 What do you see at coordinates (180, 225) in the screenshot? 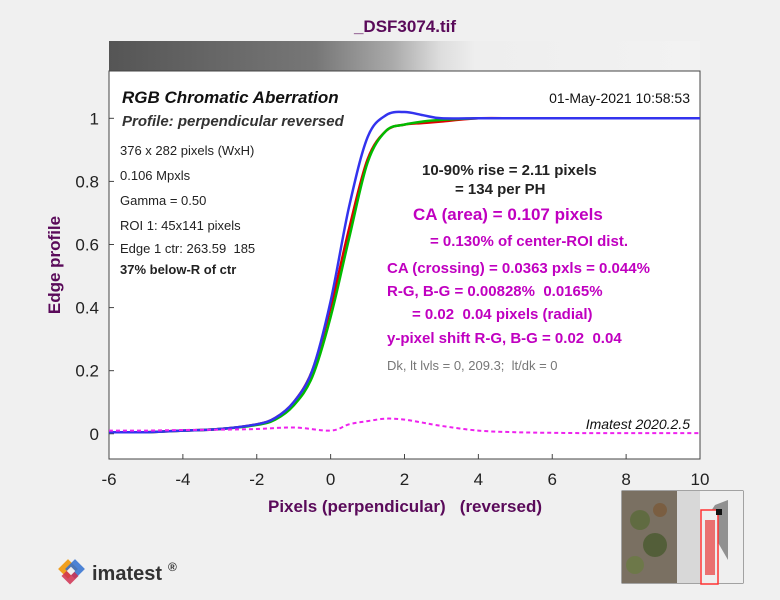
I see `info-roi: ROI 1: 45x141 pixels` at bounding box center [180, 225].